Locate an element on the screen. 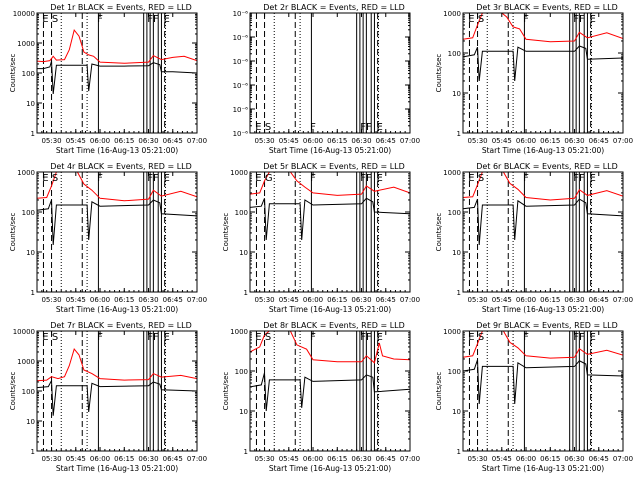 The width and height of the screenshot is (640, 480). chart-title: Det 2r BLACK = Events, RED = LLD is located at coordinates (334, 7).